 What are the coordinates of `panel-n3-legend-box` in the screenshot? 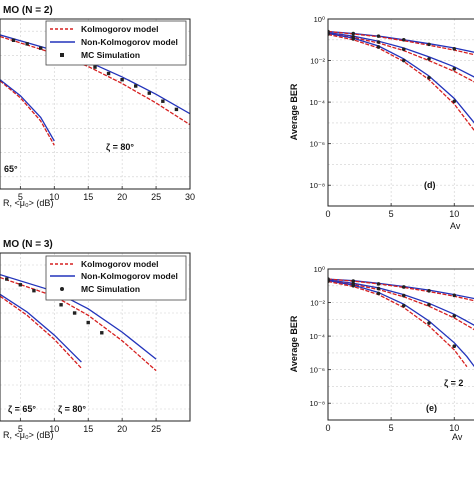 It's located at (116, 278).